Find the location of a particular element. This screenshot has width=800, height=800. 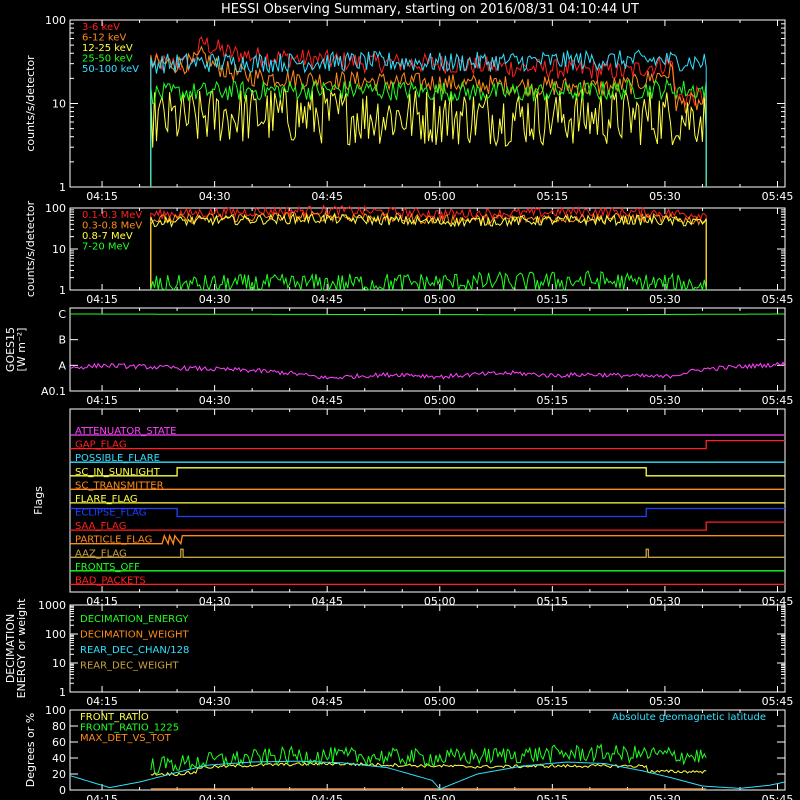

flag-label: PARTICLE_FLAG is located at coordinates (113, 540).